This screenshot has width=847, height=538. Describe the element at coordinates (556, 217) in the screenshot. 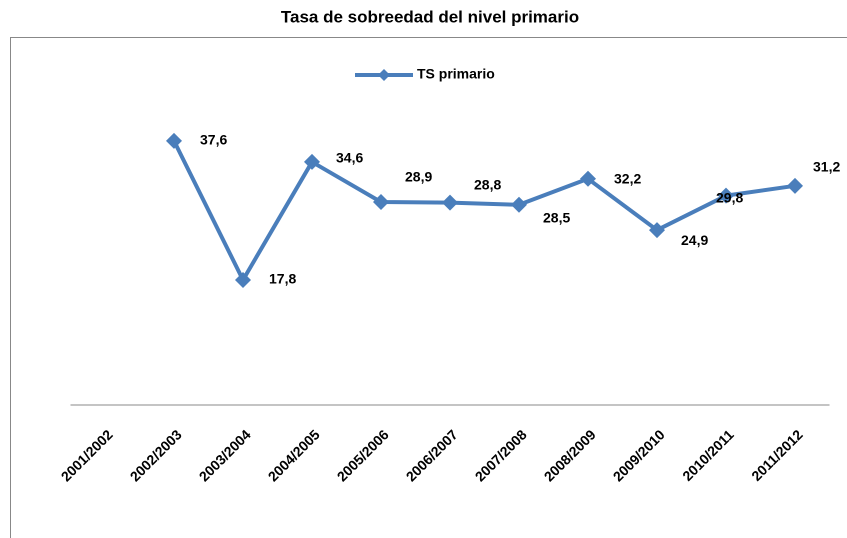

I see `data-label: 28,5` at that location.